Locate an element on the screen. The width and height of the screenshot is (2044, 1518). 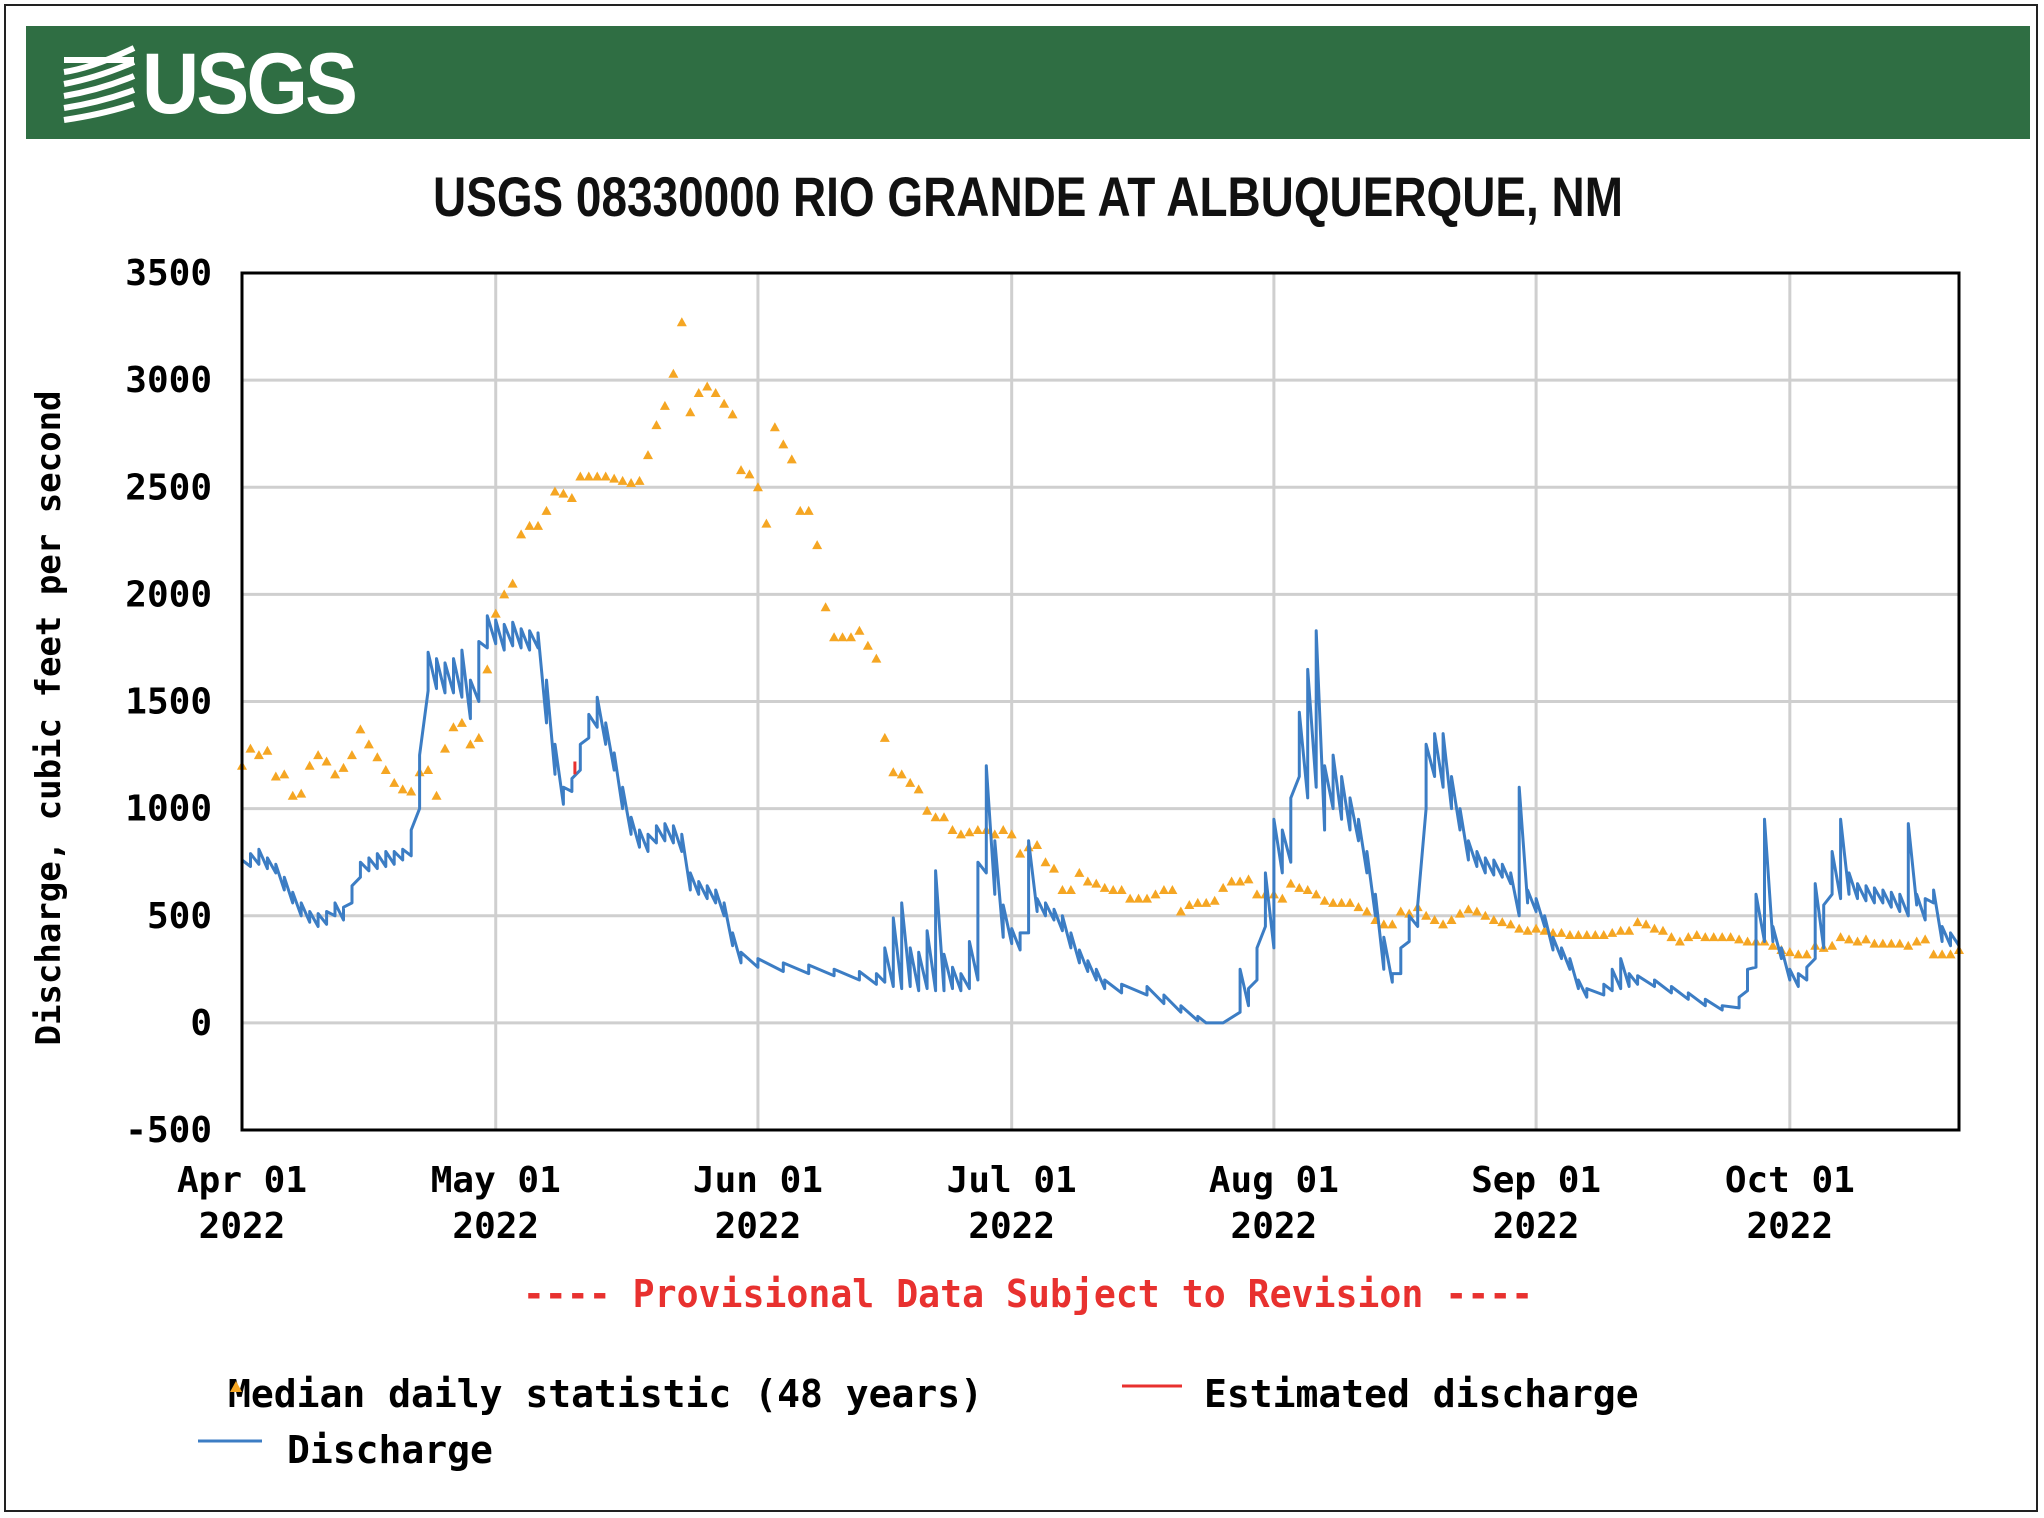
y-tick-labels: 3500 3000 2500 2000 1500 1000 500 0 -500 is located at coordinates (168, 702).